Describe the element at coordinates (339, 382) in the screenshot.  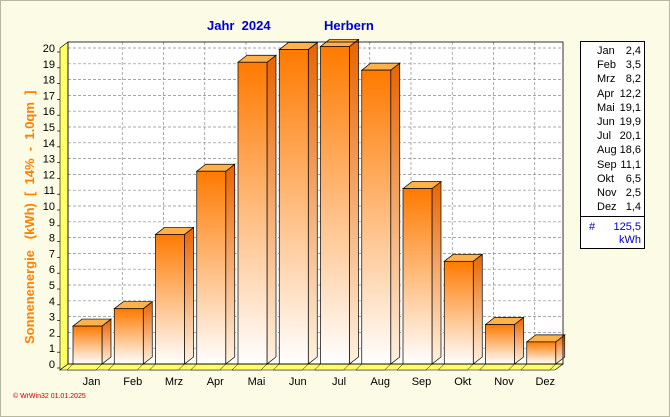
I see `x-tick-label: Jul` at that location.